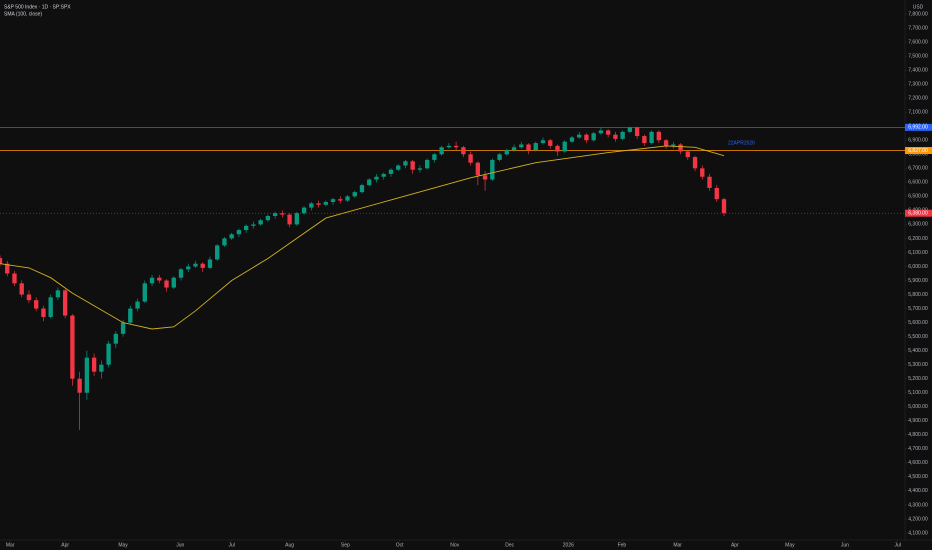 This screenshot has height=550, width=932. Describe the element at coordinates (918, 141) in the screenshot. I see `y-tick-label: 6,900.00` at that location.